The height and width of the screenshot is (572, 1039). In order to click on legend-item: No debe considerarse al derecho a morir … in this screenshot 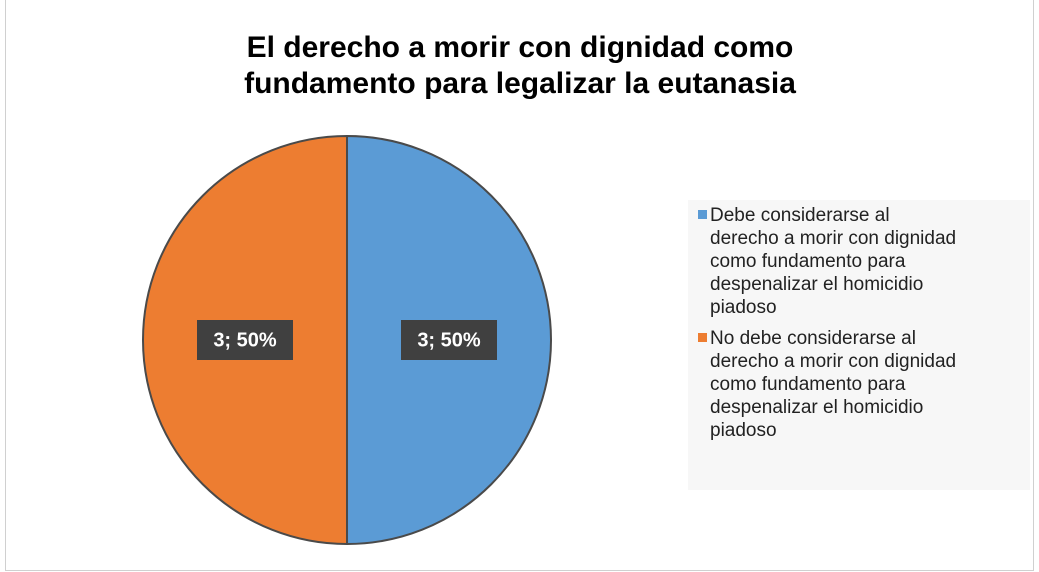, I will do `click(864, 384)`.